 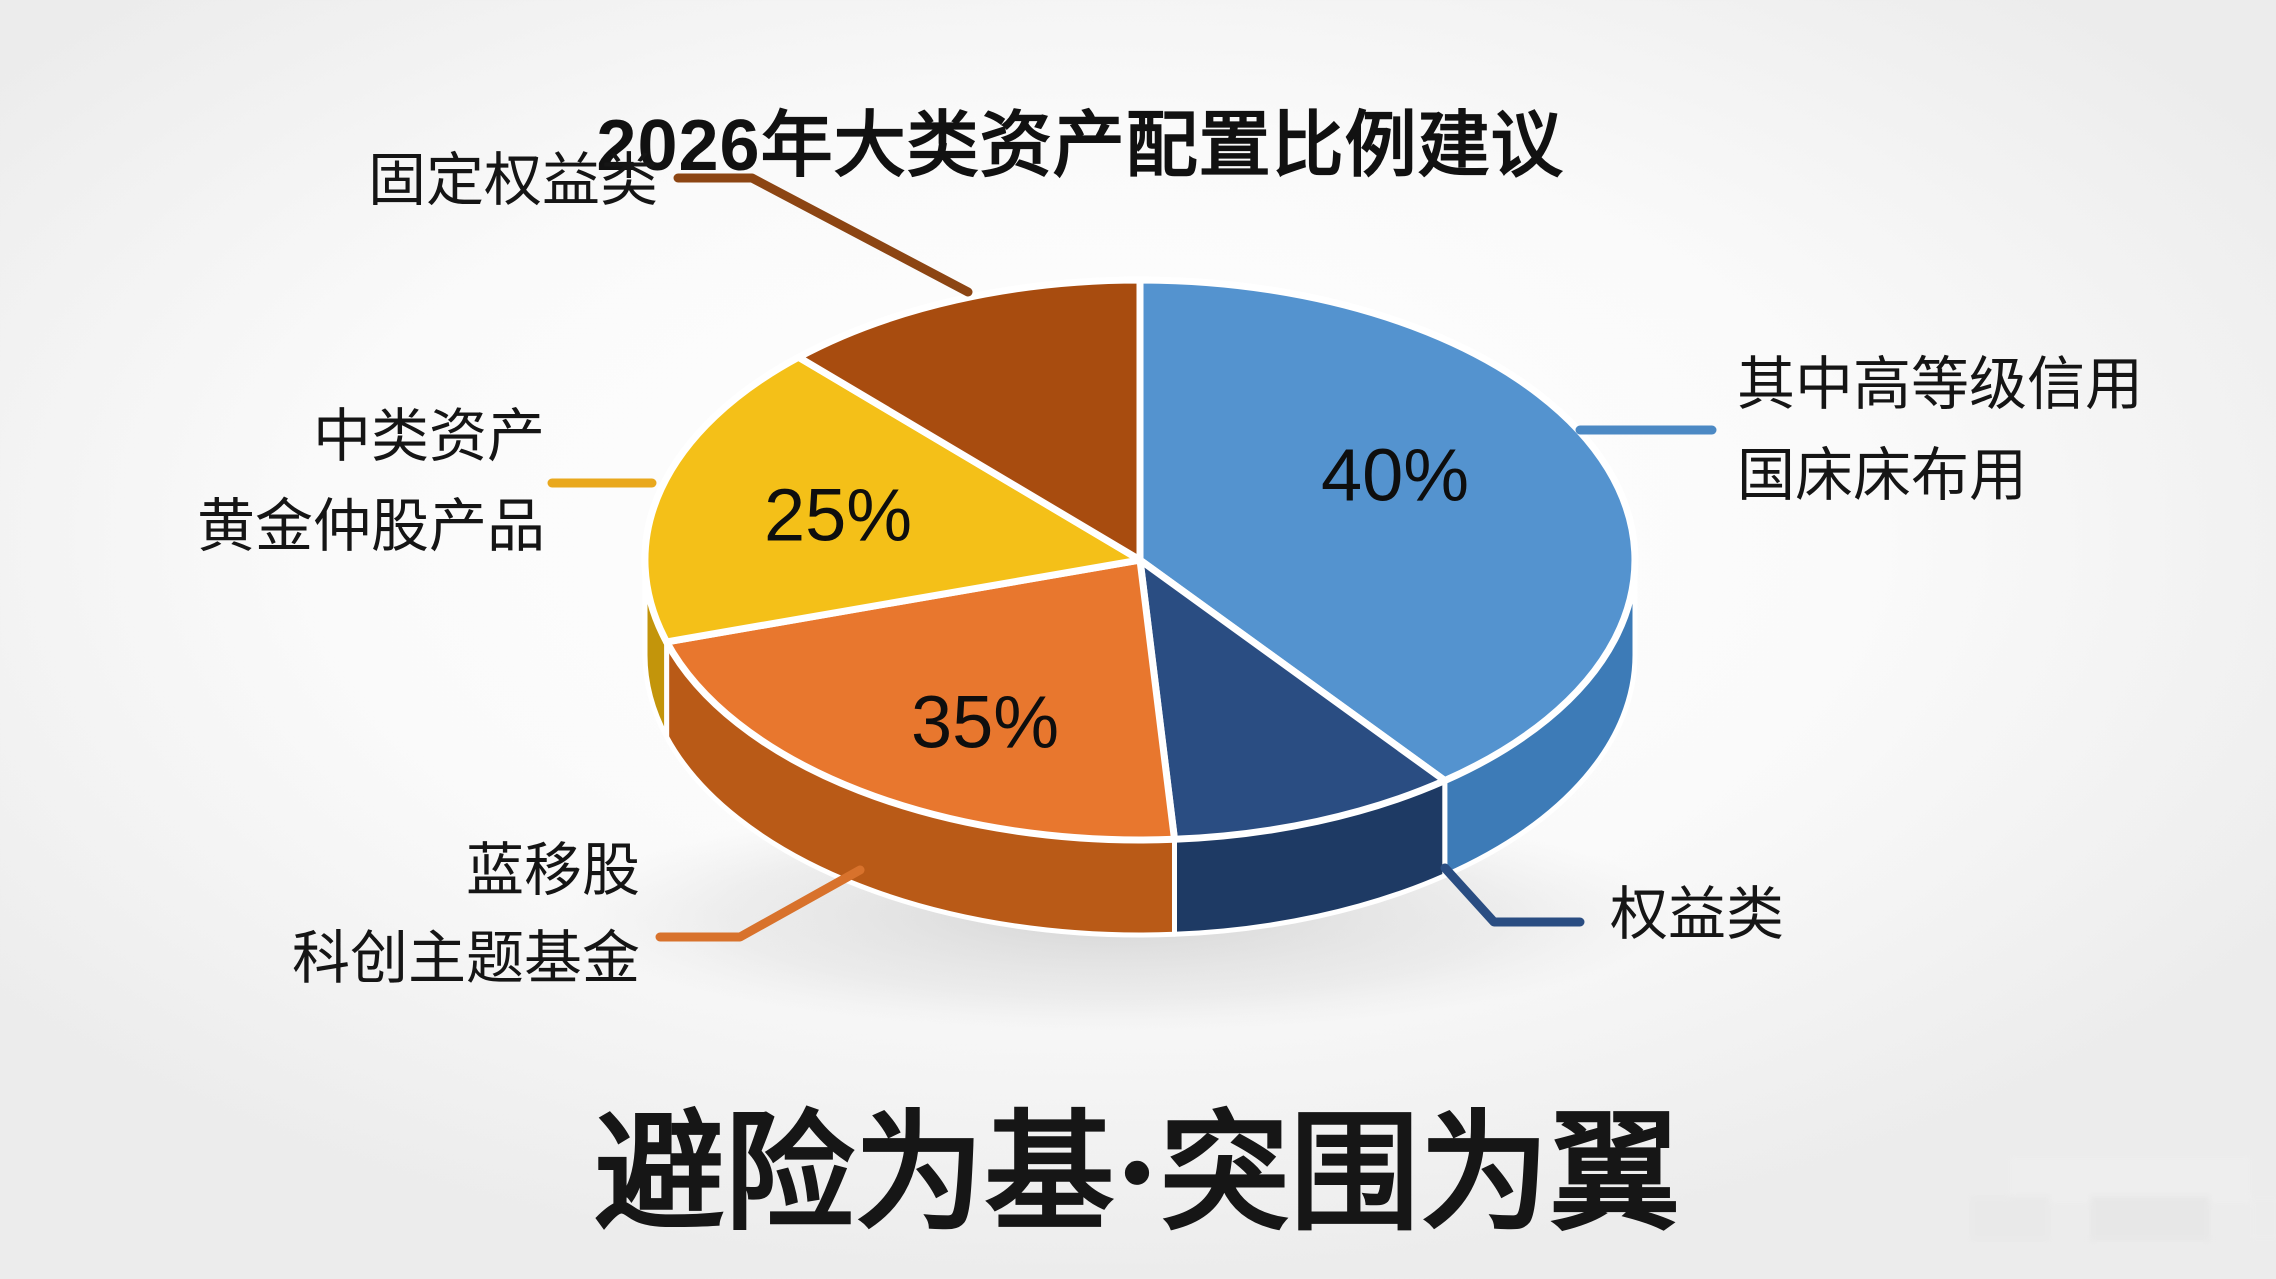 I want to click on callout-label-blue-chip-line1: 蓝移股, so click(x=552, y=870).